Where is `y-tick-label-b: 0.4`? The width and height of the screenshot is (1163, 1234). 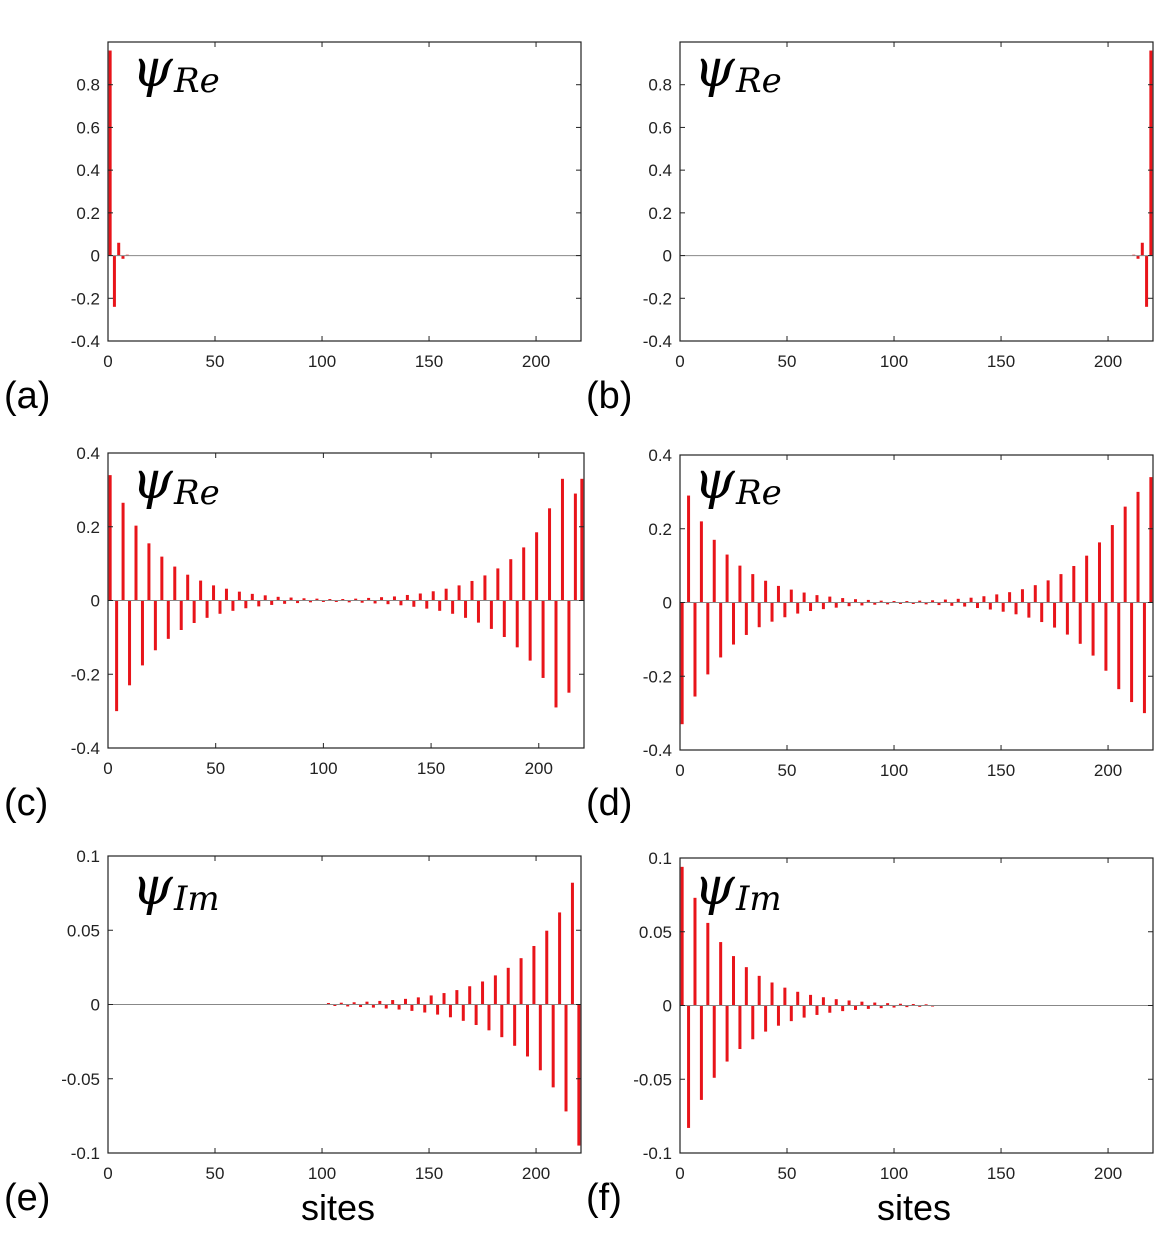
y-tick-label-b: 0.4 is located at coordinates (660, 170).